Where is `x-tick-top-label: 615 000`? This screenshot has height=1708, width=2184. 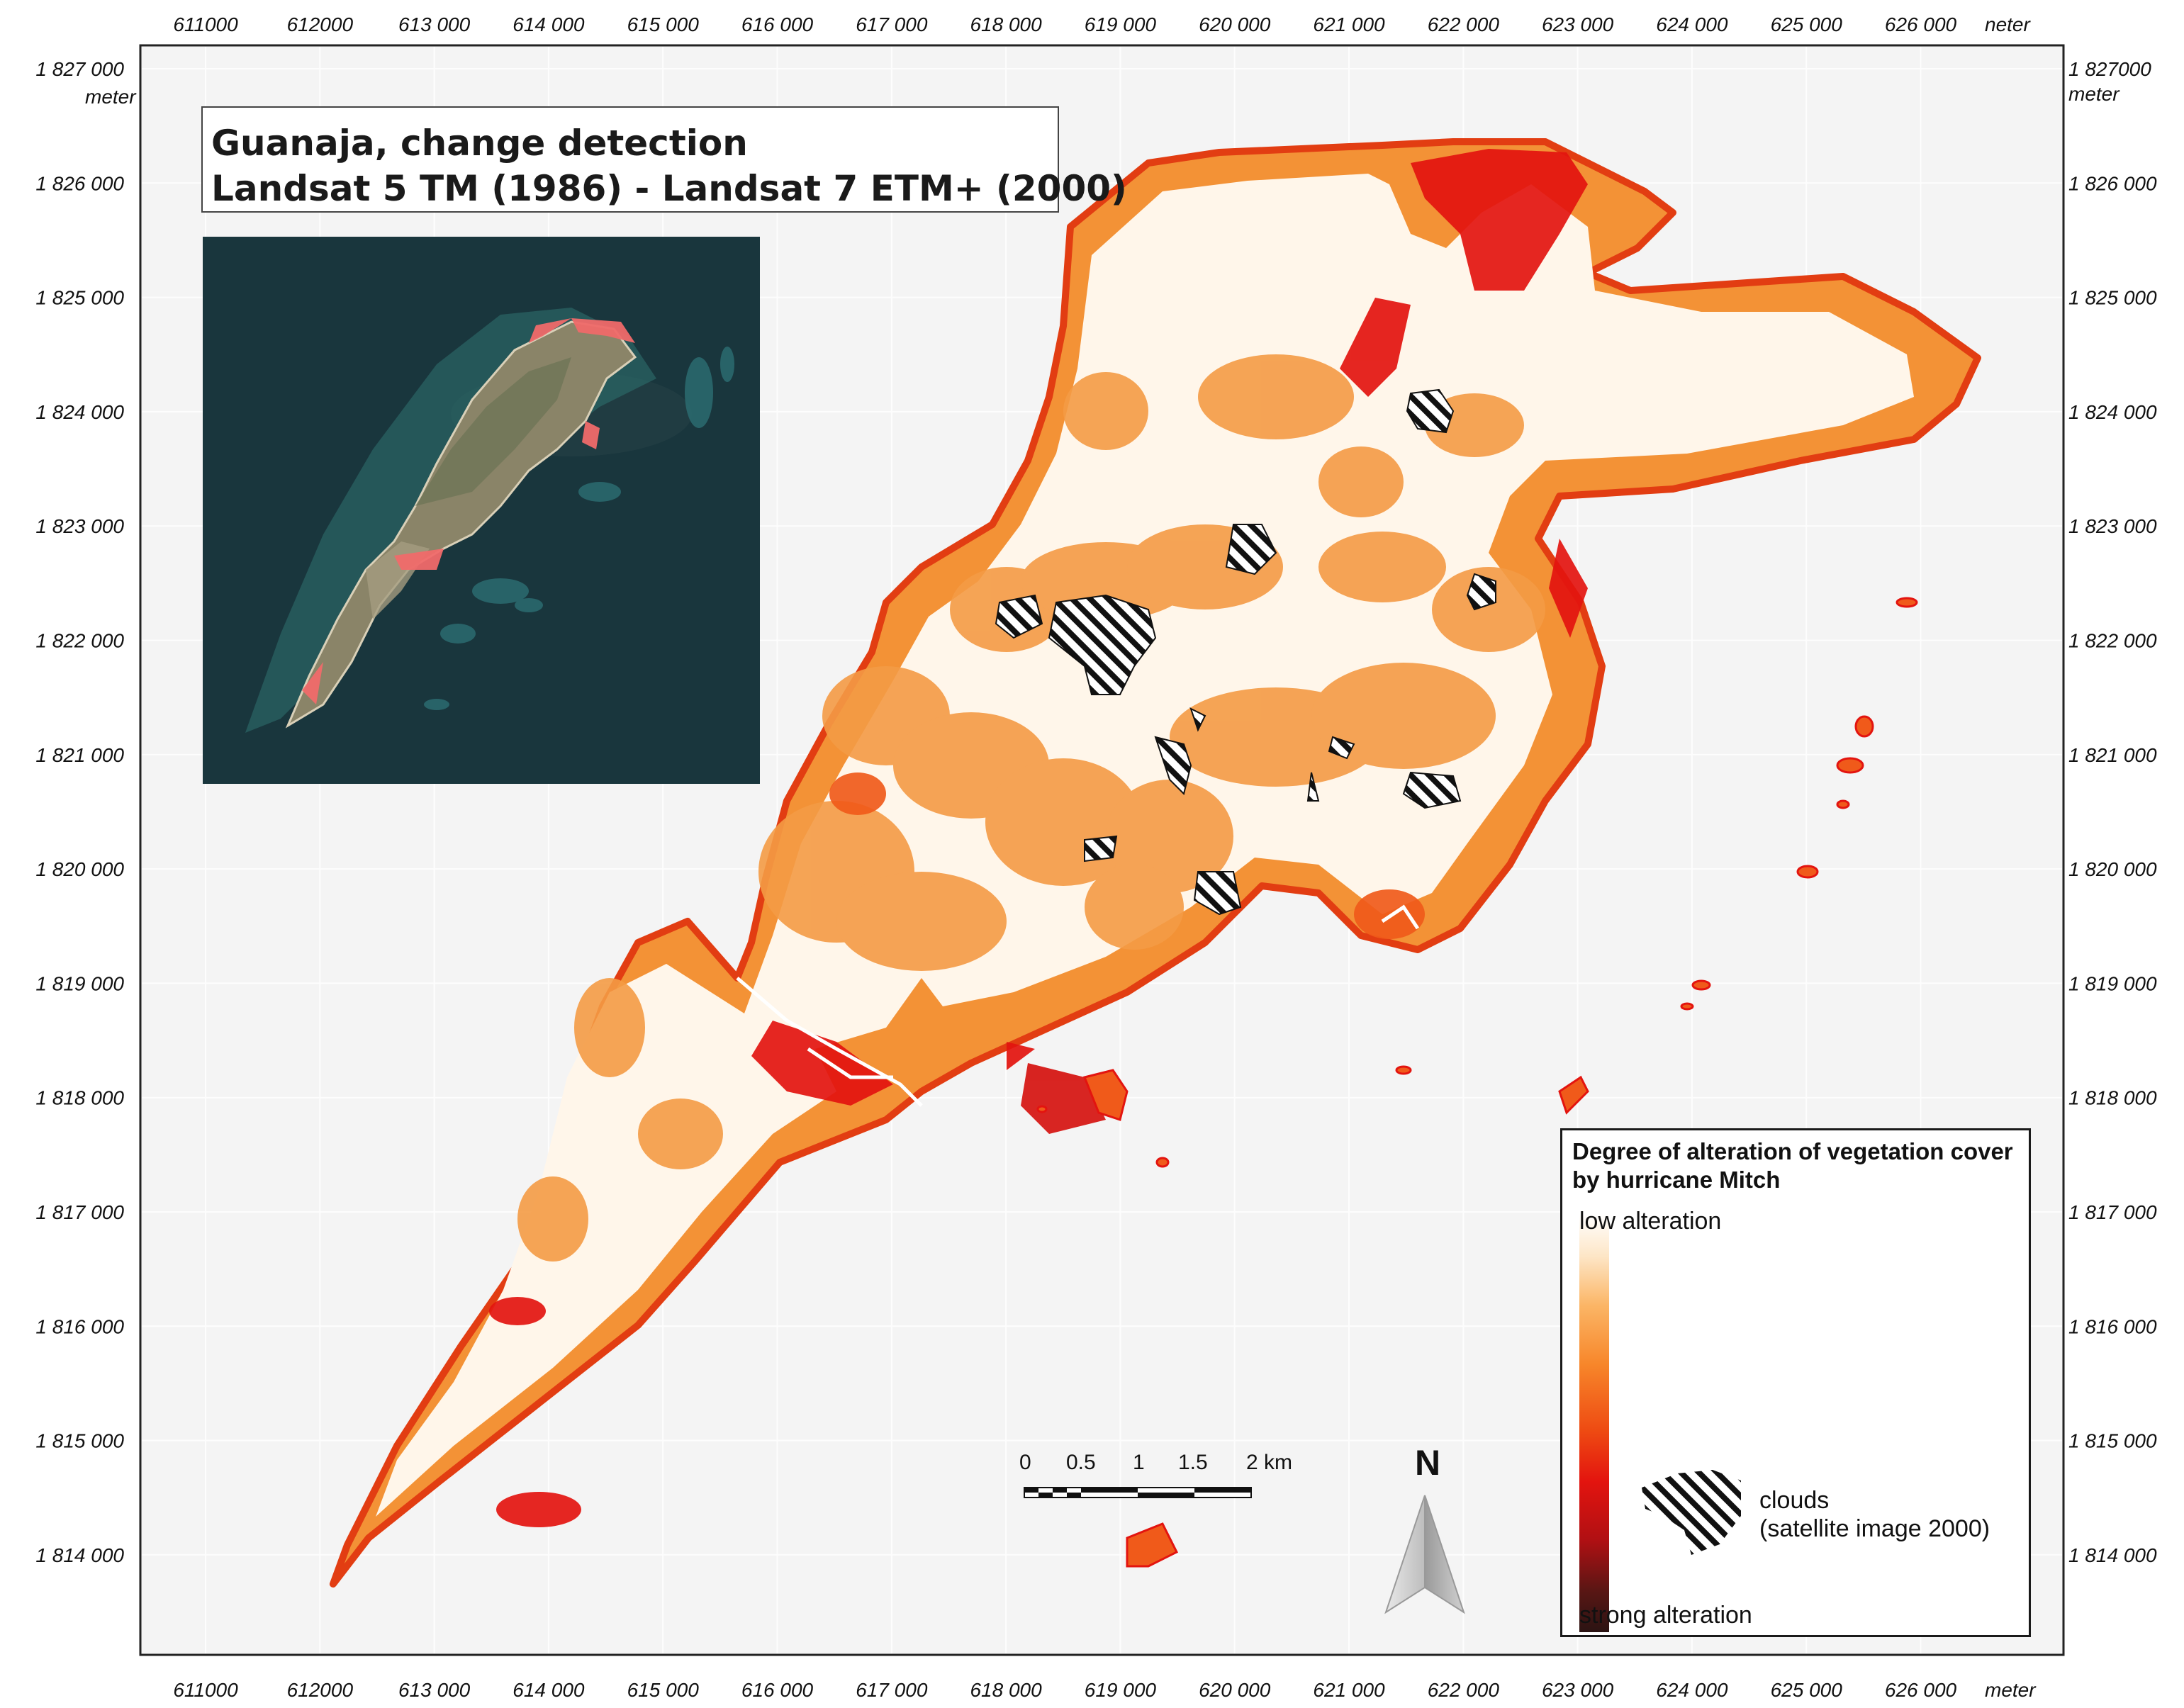 x-tick-top-label: 615 000 is located at coordinates (664, 24).